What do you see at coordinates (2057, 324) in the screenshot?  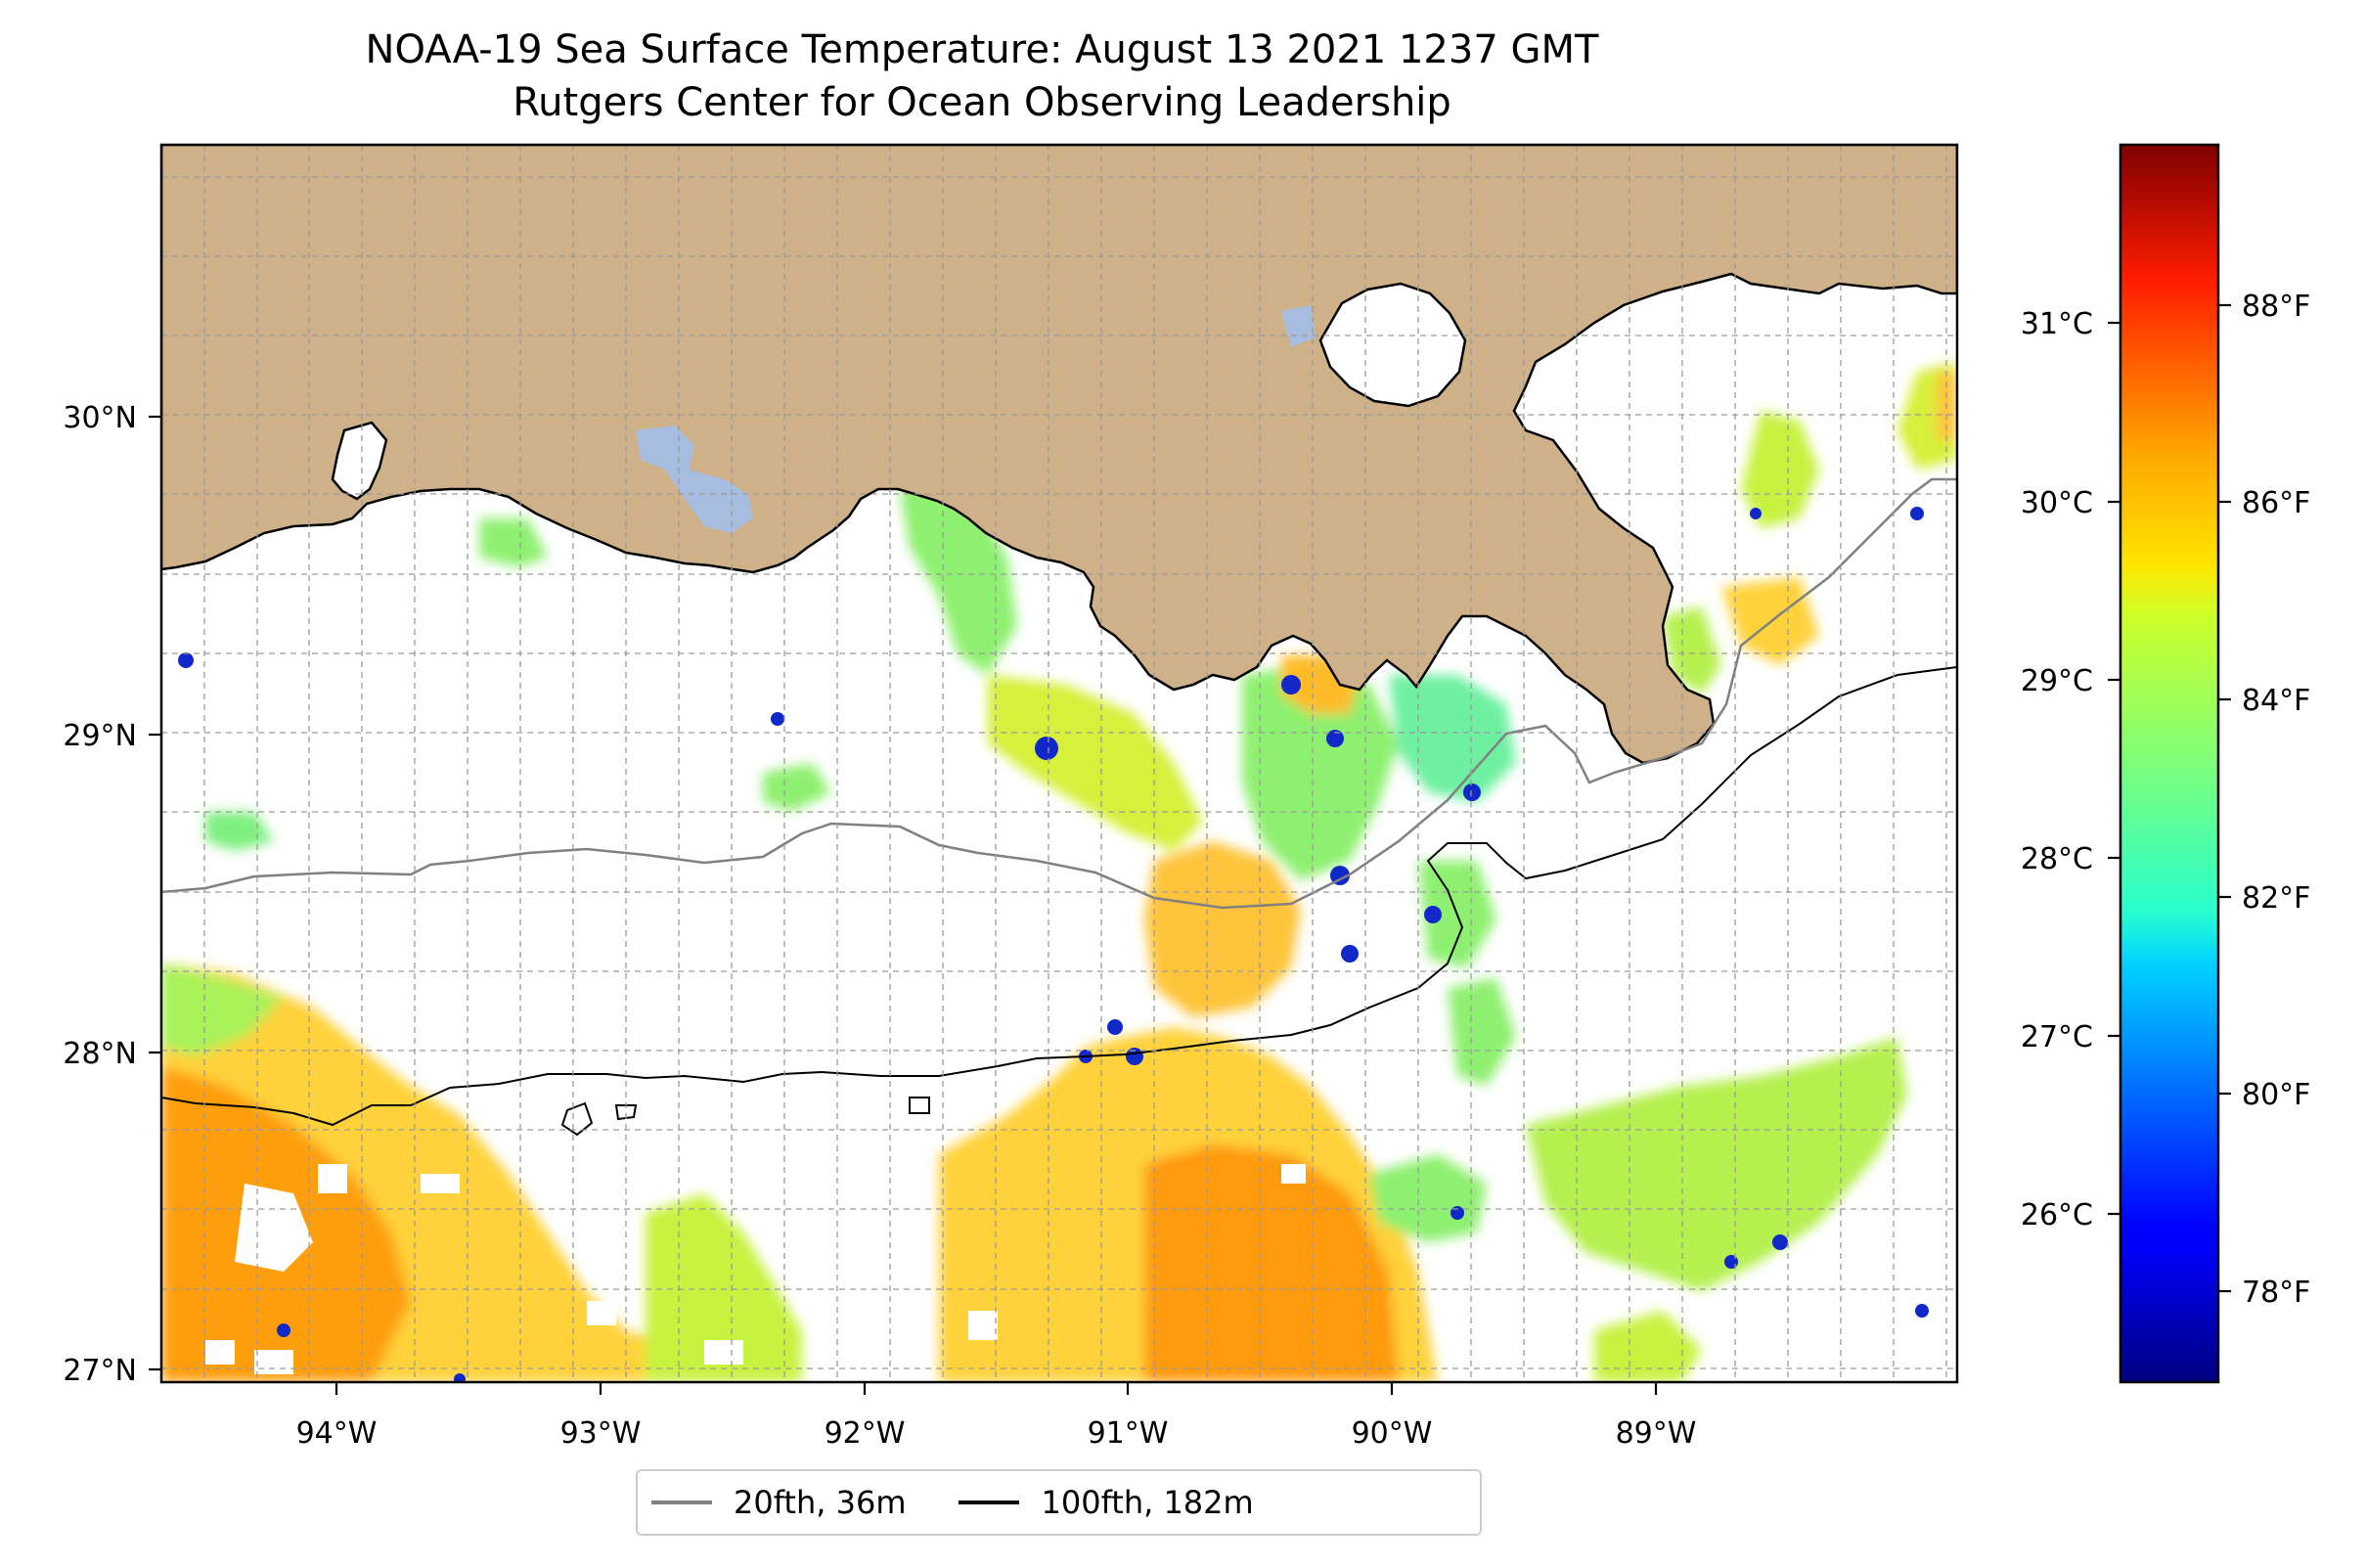 I see `celsius-tick-label: 31°C` at bounding box center [2057, 324].